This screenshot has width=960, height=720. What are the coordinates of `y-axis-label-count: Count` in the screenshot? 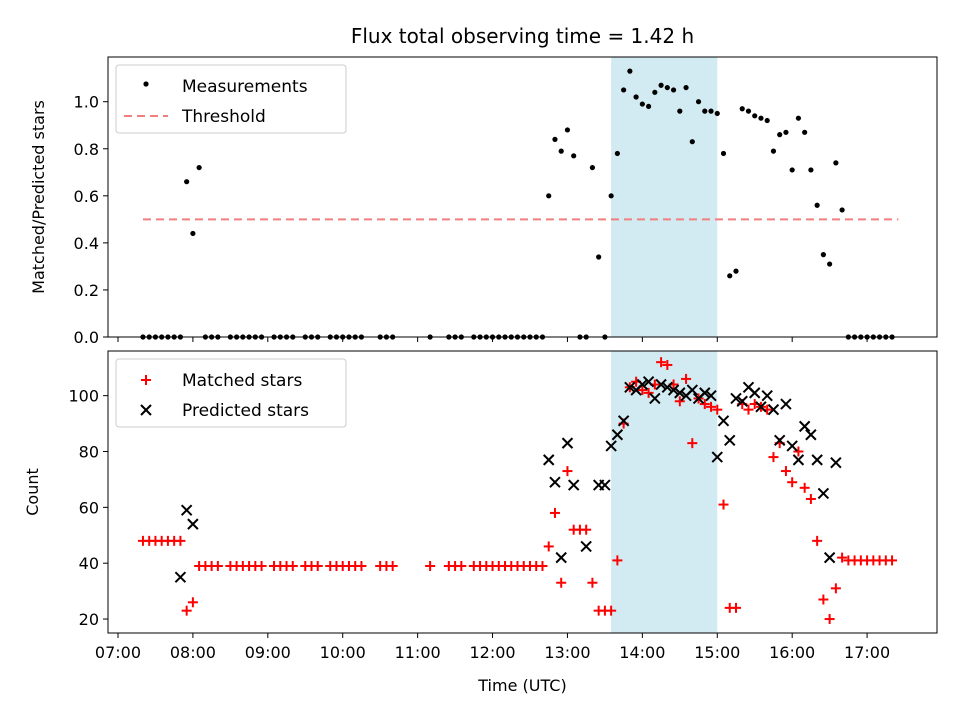 It's located at (32, 492).